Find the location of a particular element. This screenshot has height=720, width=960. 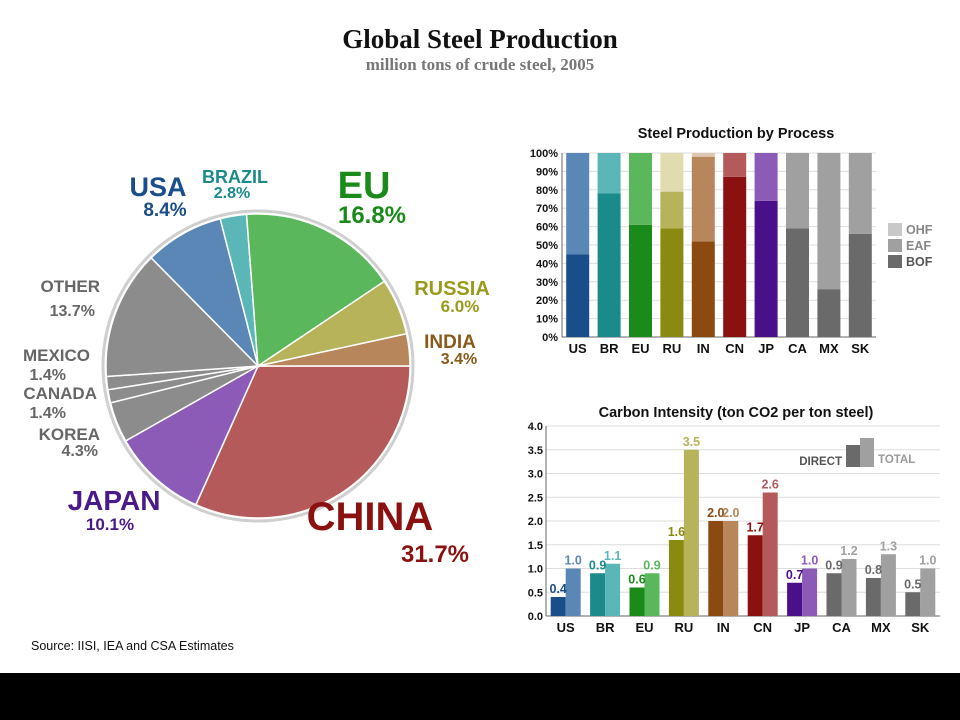

pie-percent-other: 13.7% is located at coordinates (72, 311).